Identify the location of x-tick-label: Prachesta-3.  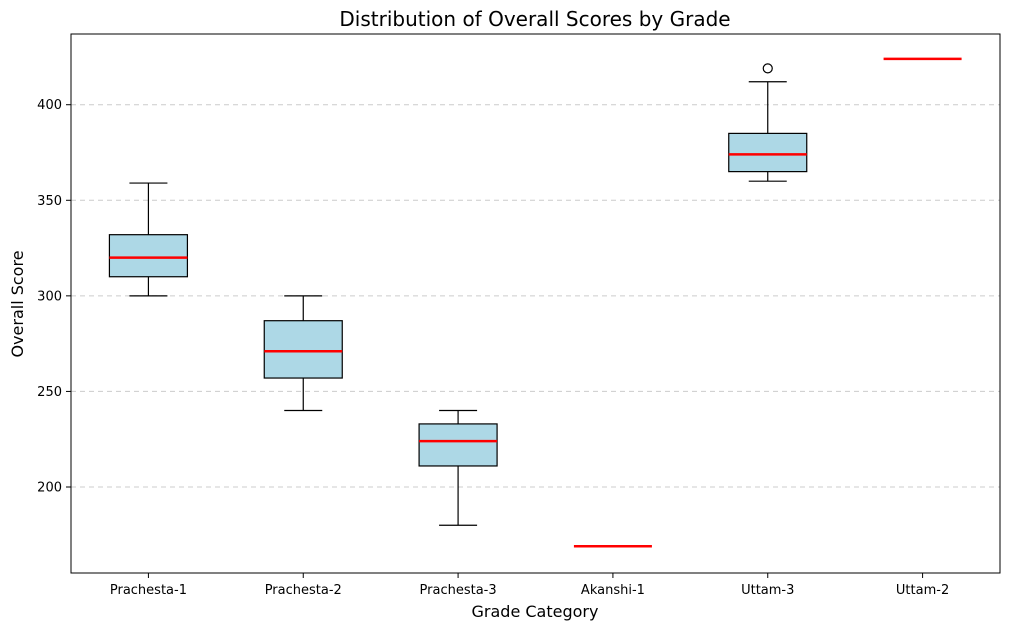
(458, 590).